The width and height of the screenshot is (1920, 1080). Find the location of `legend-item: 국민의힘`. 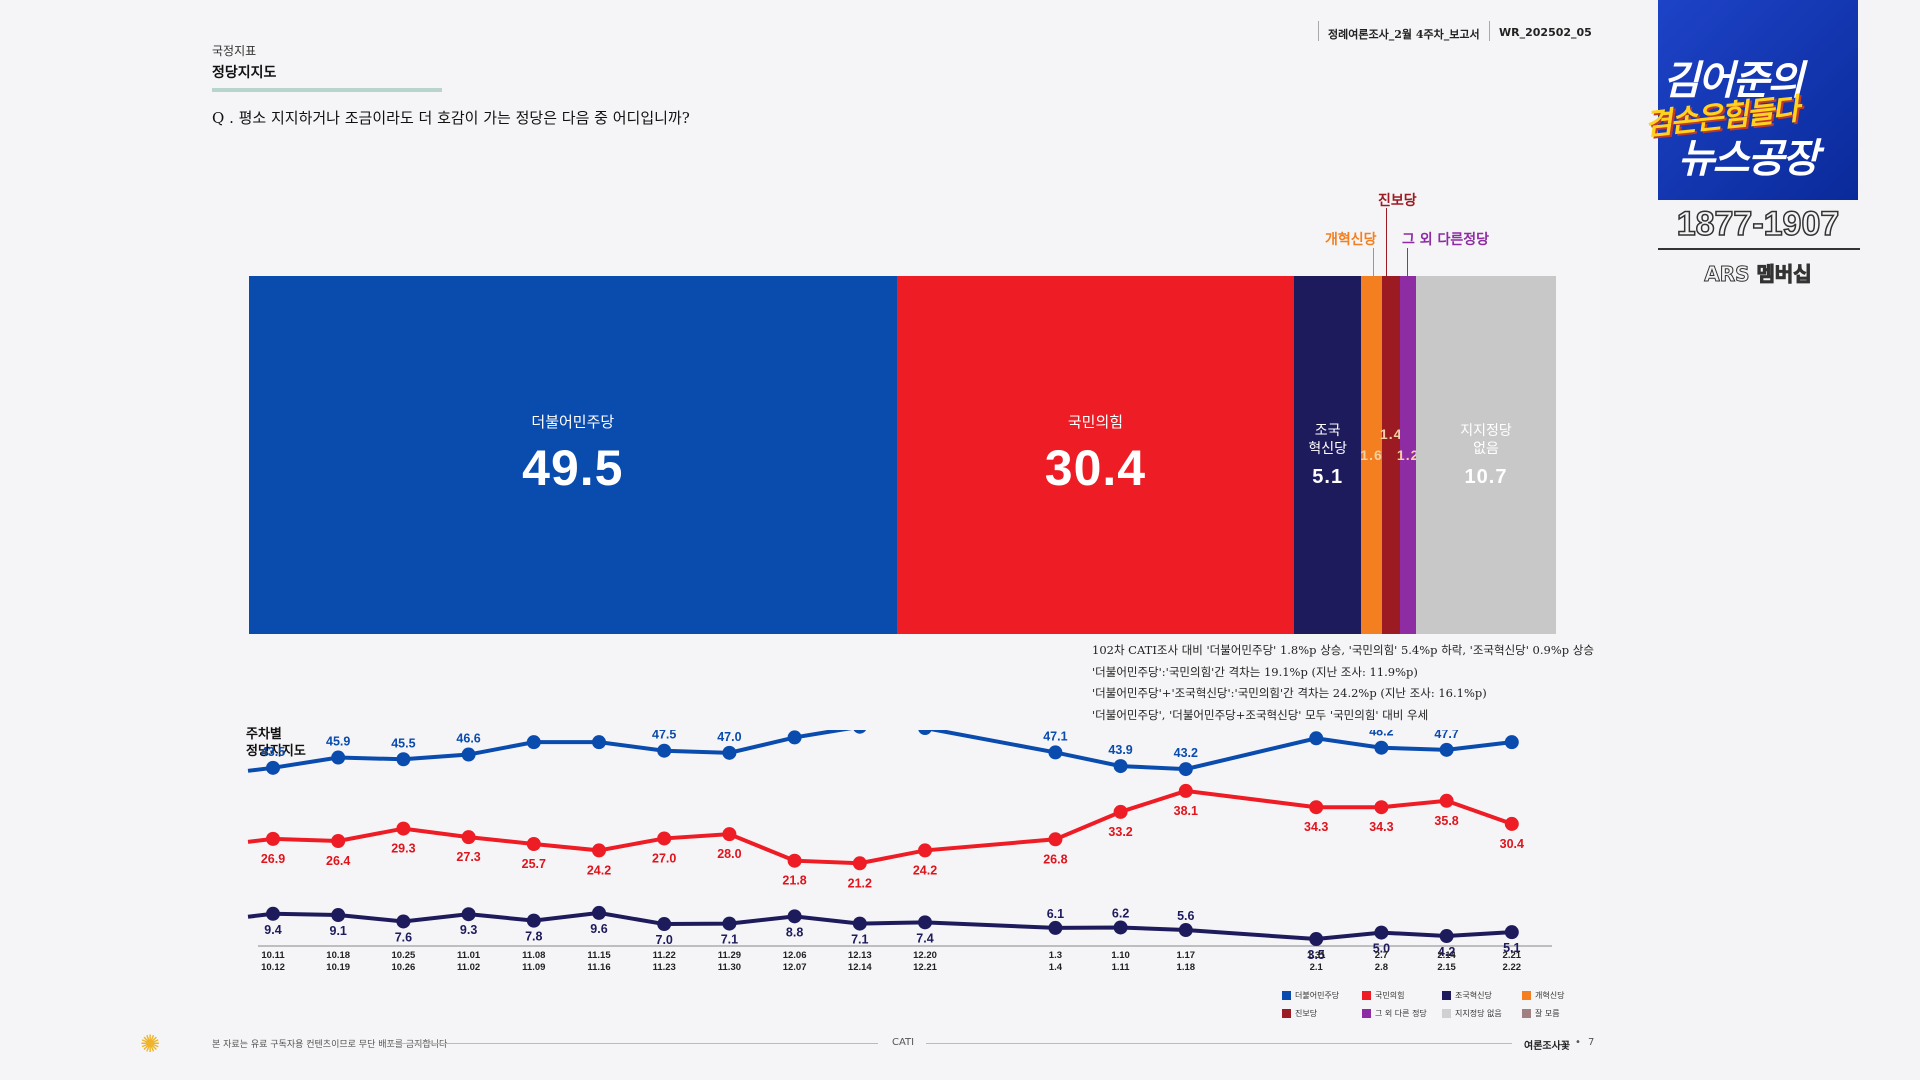

legend-item: 국민의힘 is located at coordinates (1402, 995).